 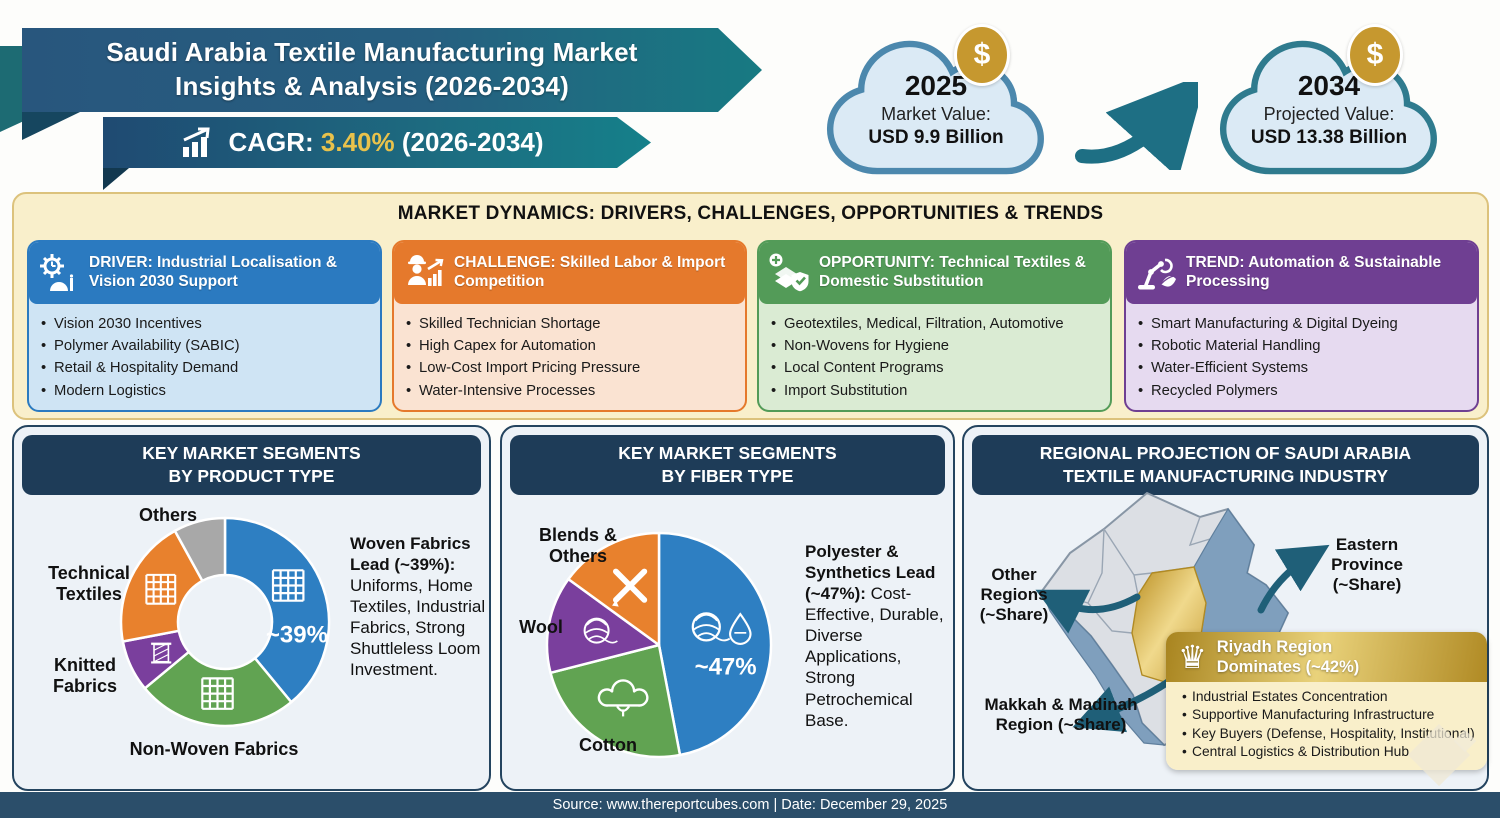 What do you see at coordinates (251, 465) in the screenshot?
I see `product-panel-header: KEY MARKET SEGMENTS BY PRODUCT TYPE` at bounding box center [251, 465].